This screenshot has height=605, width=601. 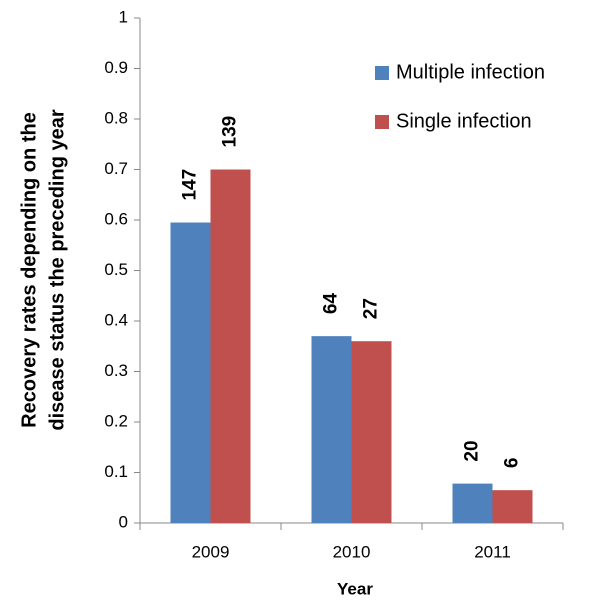 I want to click on x-tick-label: 2011, so click(x=492, y=551).